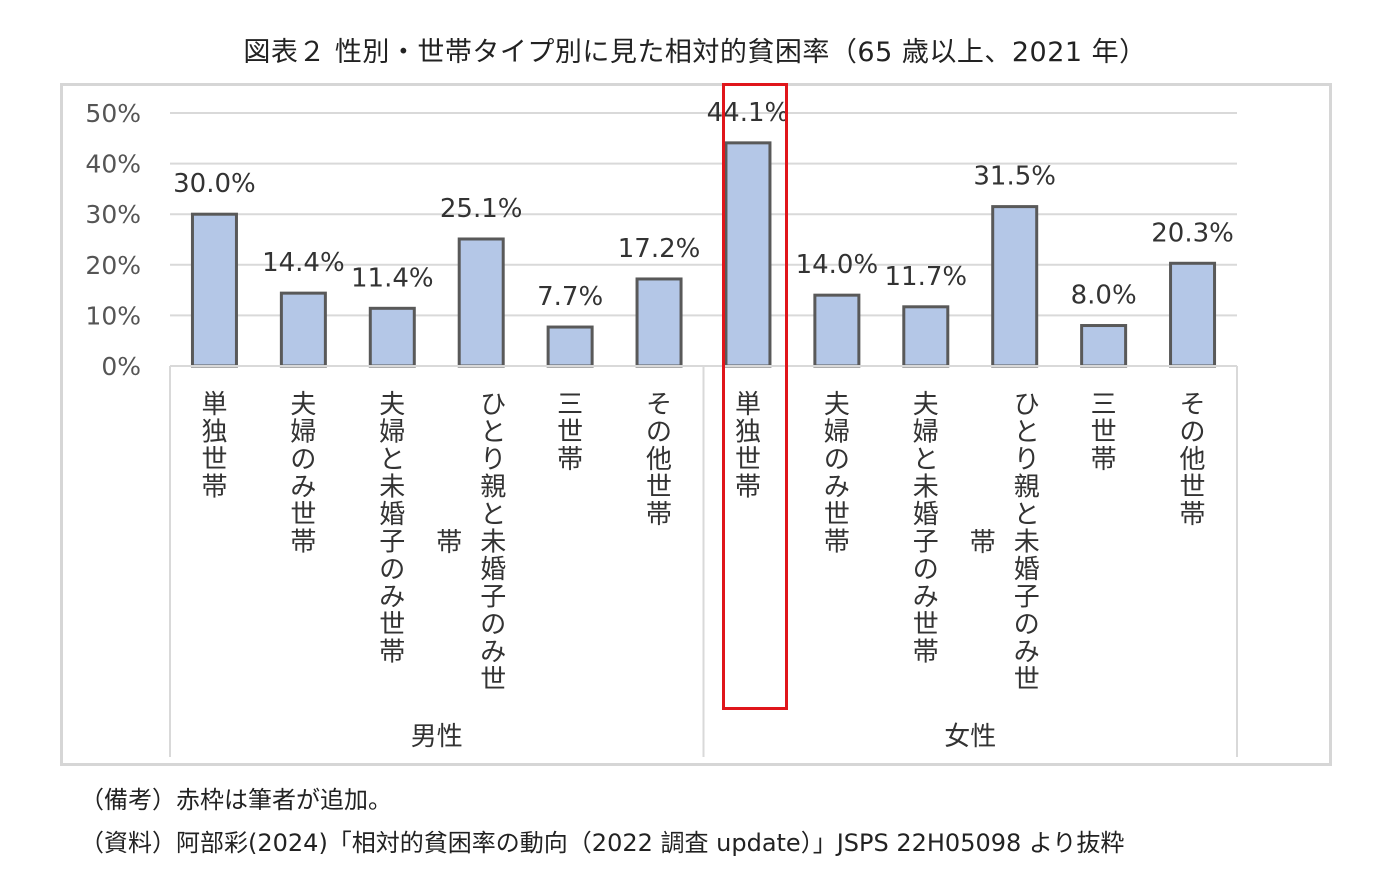 Image resolution: width=1390 pixels, height=892 pixels. I want to click on data-label: 14.4%, so click(303, 263).